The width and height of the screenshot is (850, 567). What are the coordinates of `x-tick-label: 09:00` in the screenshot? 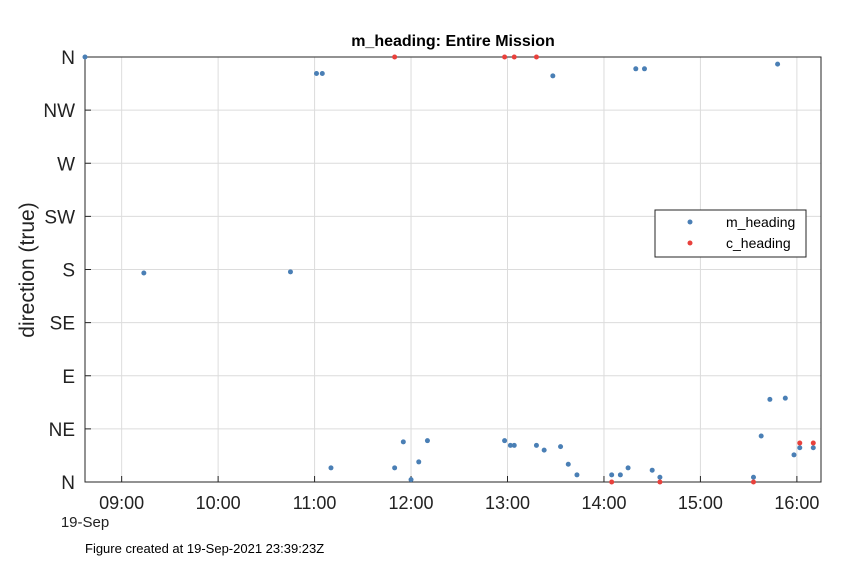 It's located at (121, 503).